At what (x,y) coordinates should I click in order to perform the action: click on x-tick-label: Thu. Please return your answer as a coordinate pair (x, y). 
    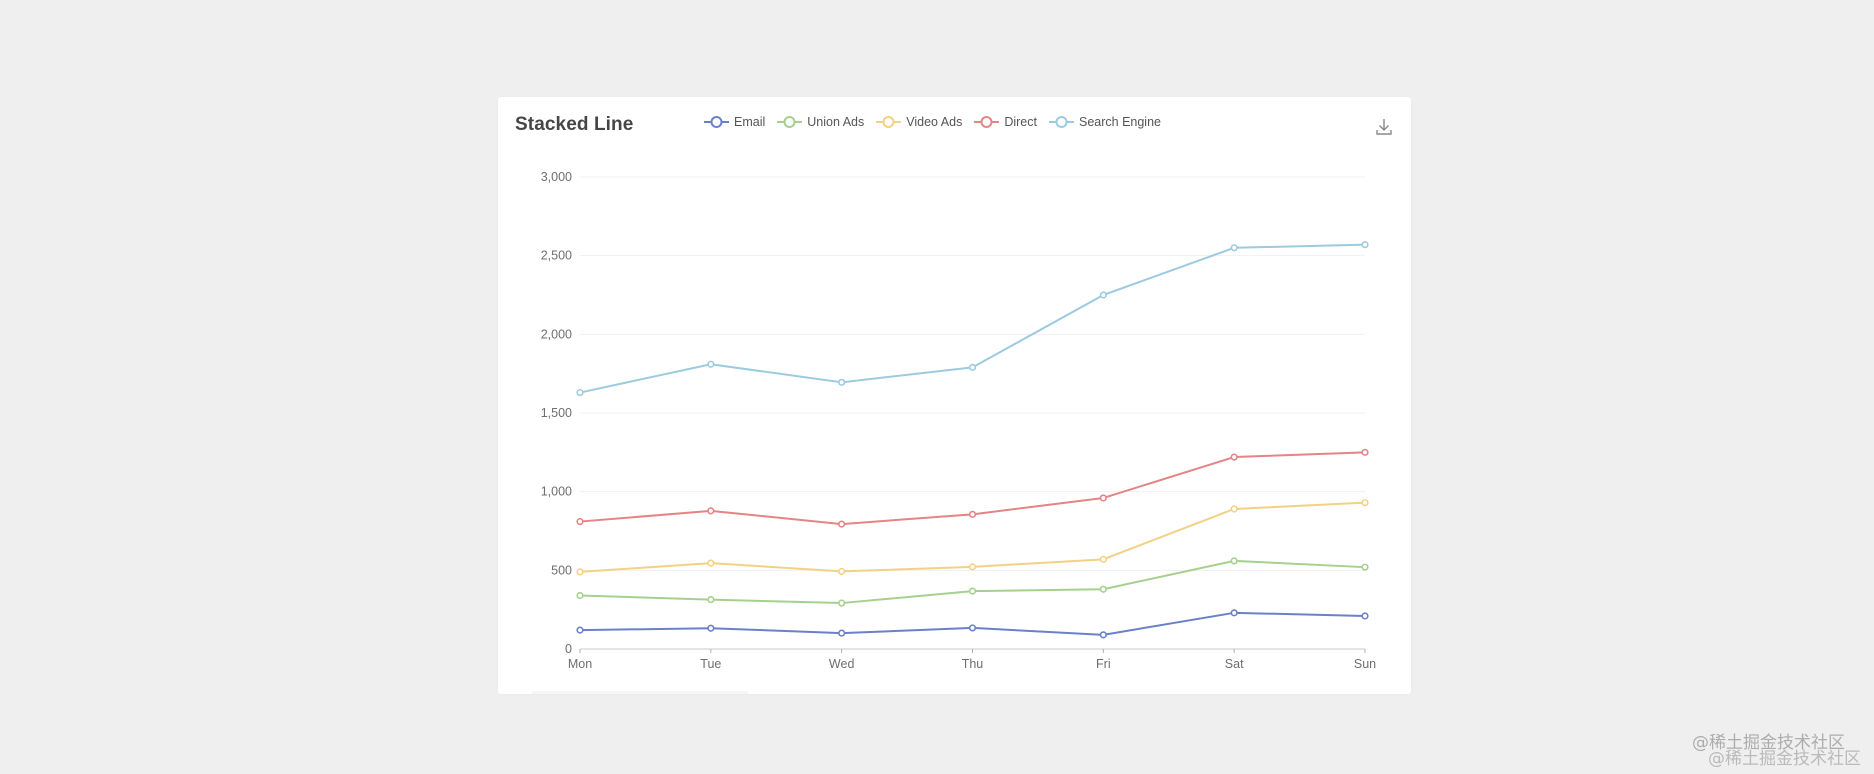
    Looking at the image, I should click on (973, 664).